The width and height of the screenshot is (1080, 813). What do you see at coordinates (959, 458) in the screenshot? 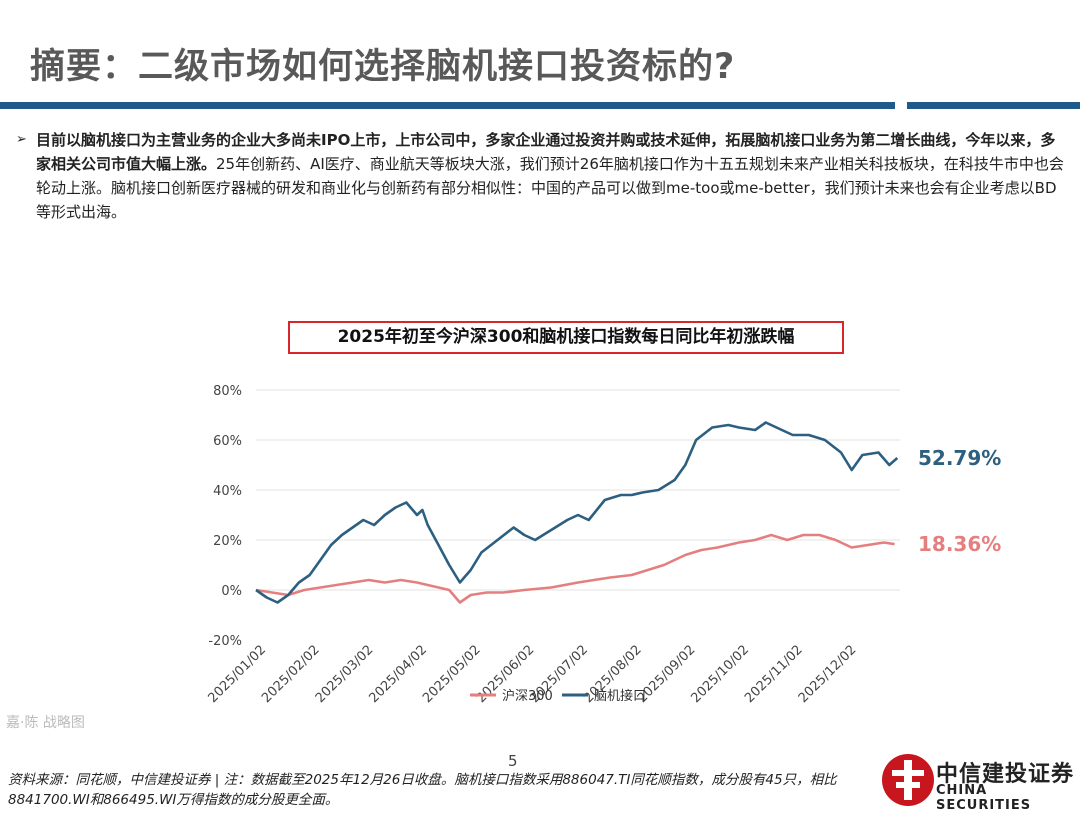
I see `series-end-label: 52.79%` at bounding box center [959, 458].